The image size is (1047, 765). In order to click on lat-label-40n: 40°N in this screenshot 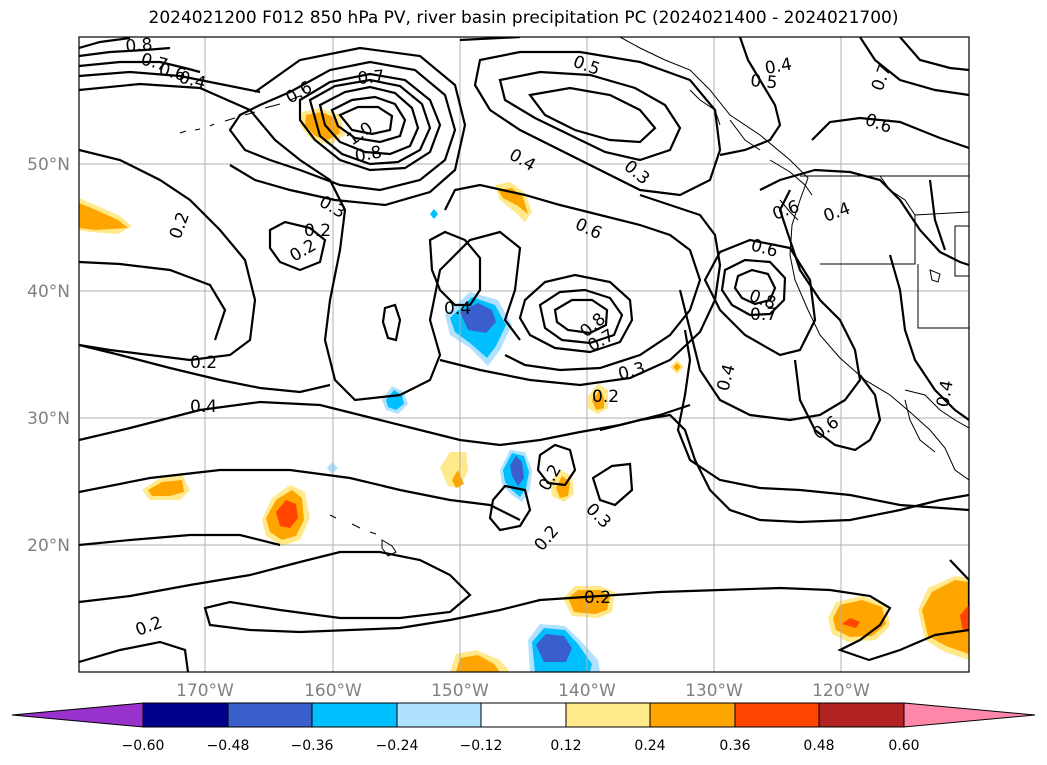, I will do `click(48, 292)`.